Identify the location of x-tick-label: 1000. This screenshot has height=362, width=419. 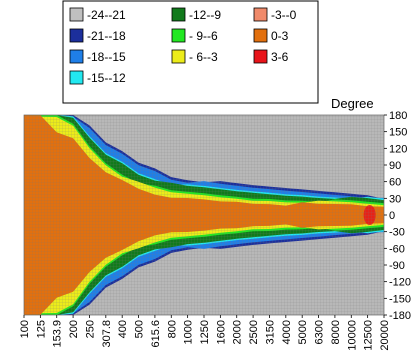
(189, 332).